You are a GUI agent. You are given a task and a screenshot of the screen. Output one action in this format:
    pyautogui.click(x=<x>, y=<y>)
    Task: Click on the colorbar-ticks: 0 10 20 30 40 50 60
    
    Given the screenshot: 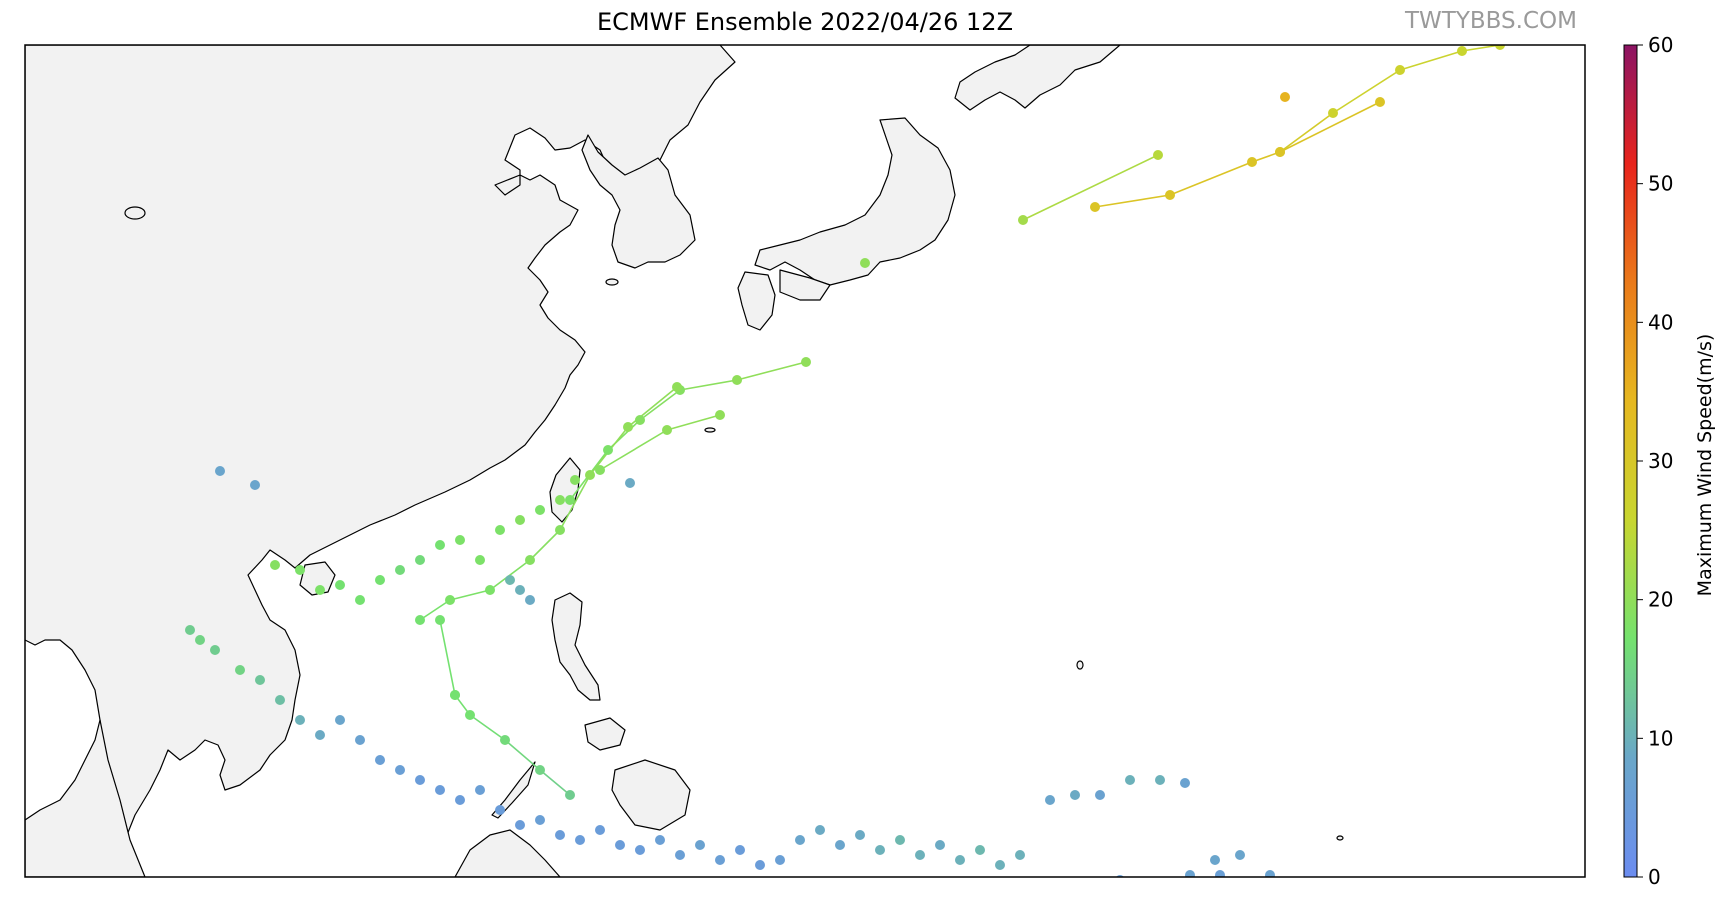 What is the action you would take?
    pyautogui.click(x=1655, y=461)
    